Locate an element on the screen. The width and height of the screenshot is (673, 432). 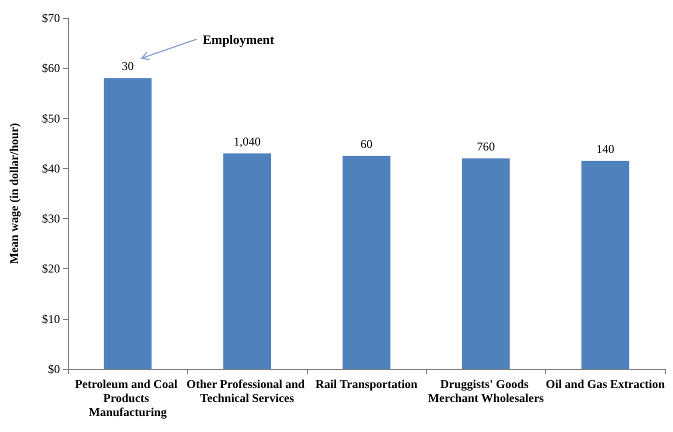
y-tick-label: $20 is located at coordinates (51, 269).